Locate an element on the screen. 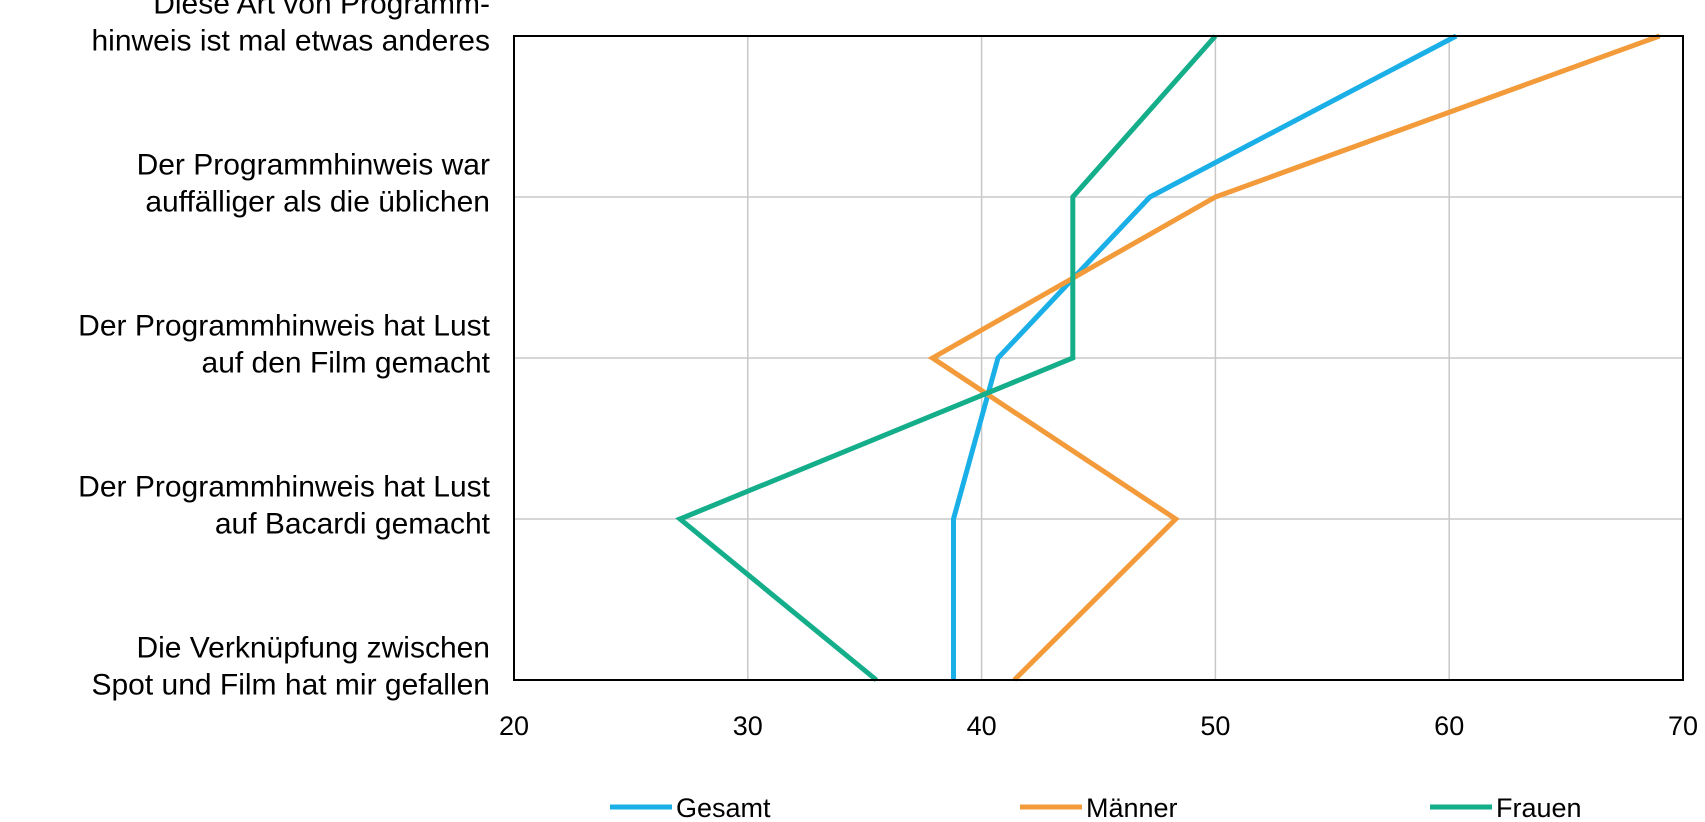 This screenshot has width=1705, height=822. legend-item: Männer is located at coordinates (1099, 807).